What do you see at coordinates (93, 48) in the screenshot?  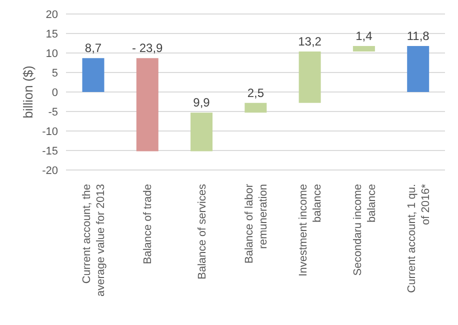 I see `data-label: 8,7` at bounding box center [93, 48].